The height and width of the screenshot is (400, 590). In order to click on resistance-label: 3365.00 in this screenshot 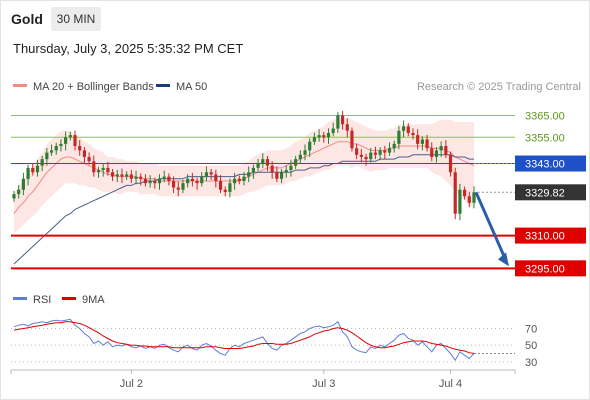, I will do `click(545, 116)`.